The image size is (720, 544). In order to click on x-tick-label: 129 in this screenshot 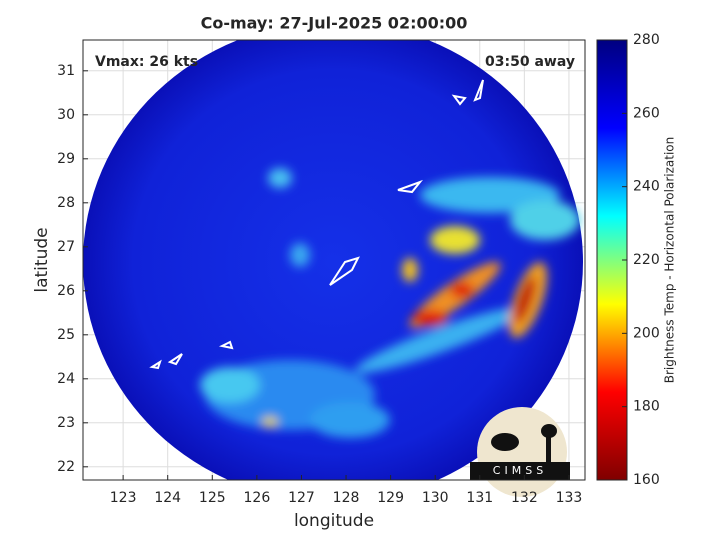, I will do `click(390, 498)`.